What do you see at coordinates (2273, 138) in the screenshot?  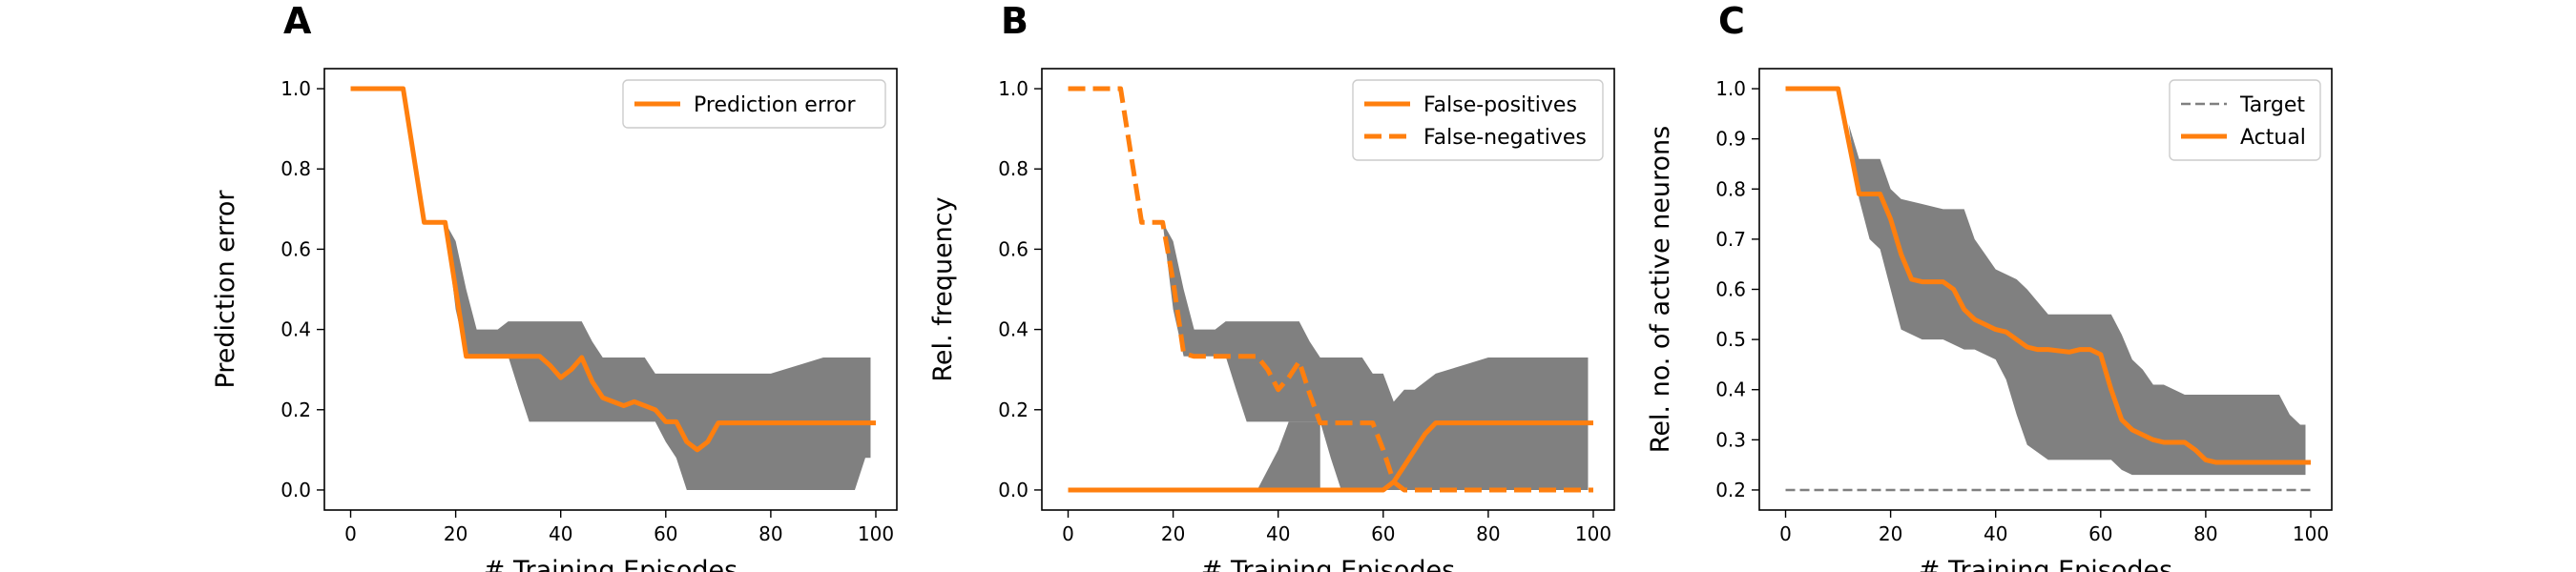 I see `legend-entry-label: Actual` at bounding box center [2273, 138].